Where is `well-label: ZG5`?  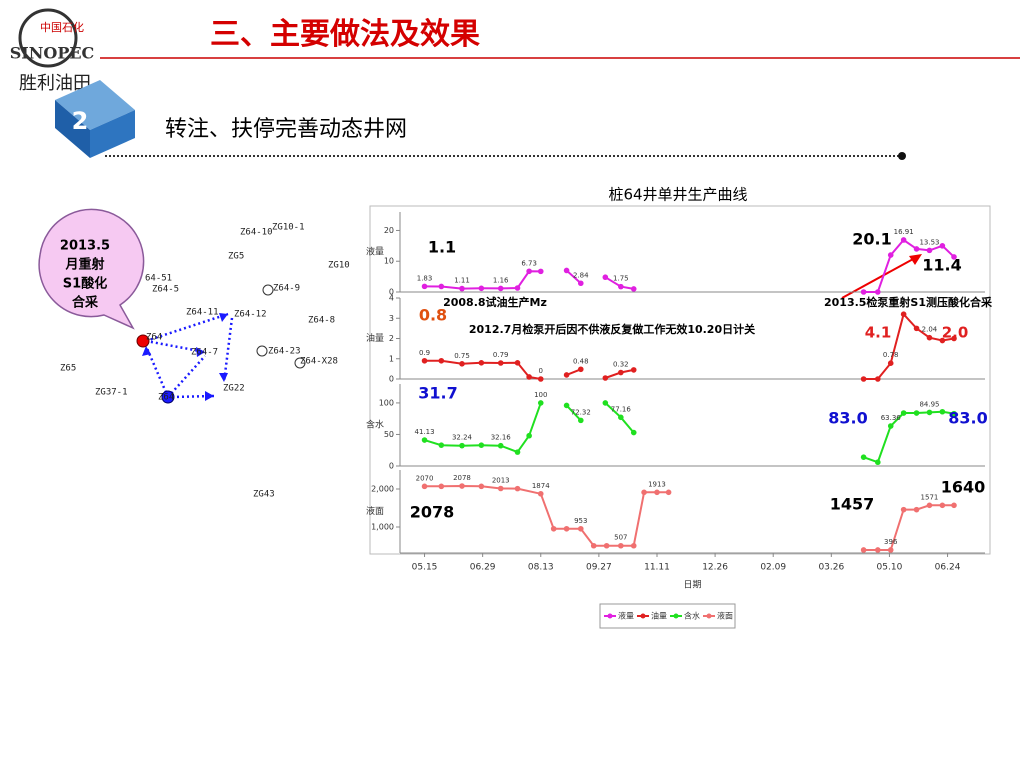 well-label: ZG5 is located at coordinates (236, 257).